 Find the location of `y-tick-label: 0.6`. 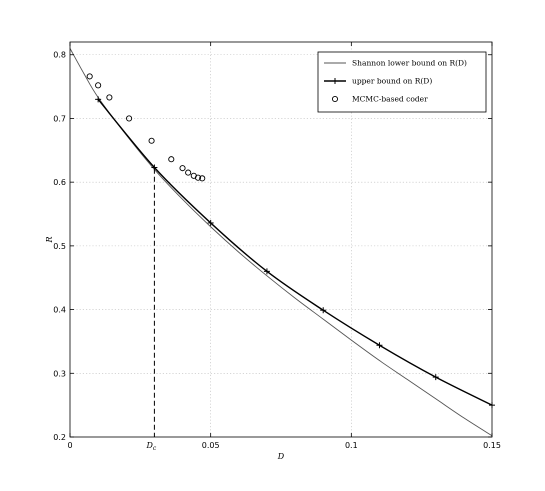

y-tick-label: 0.6 is located at coordinates (59, 182).